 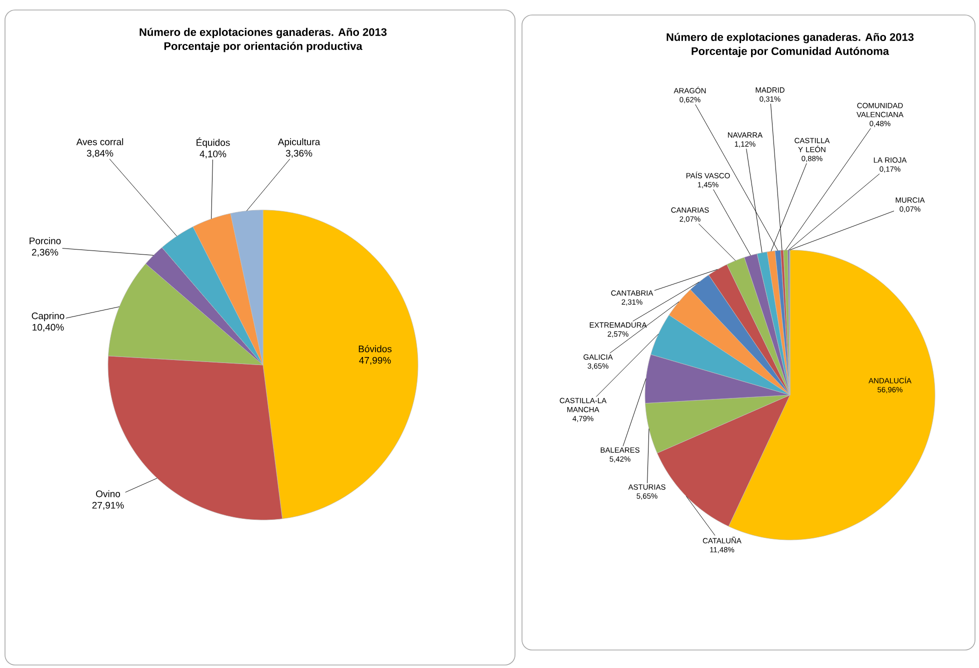 What do you see at coordinates (299, 154) in the screenshot?
I see `data-label: 3,36%` at bounding box center [299, 154].